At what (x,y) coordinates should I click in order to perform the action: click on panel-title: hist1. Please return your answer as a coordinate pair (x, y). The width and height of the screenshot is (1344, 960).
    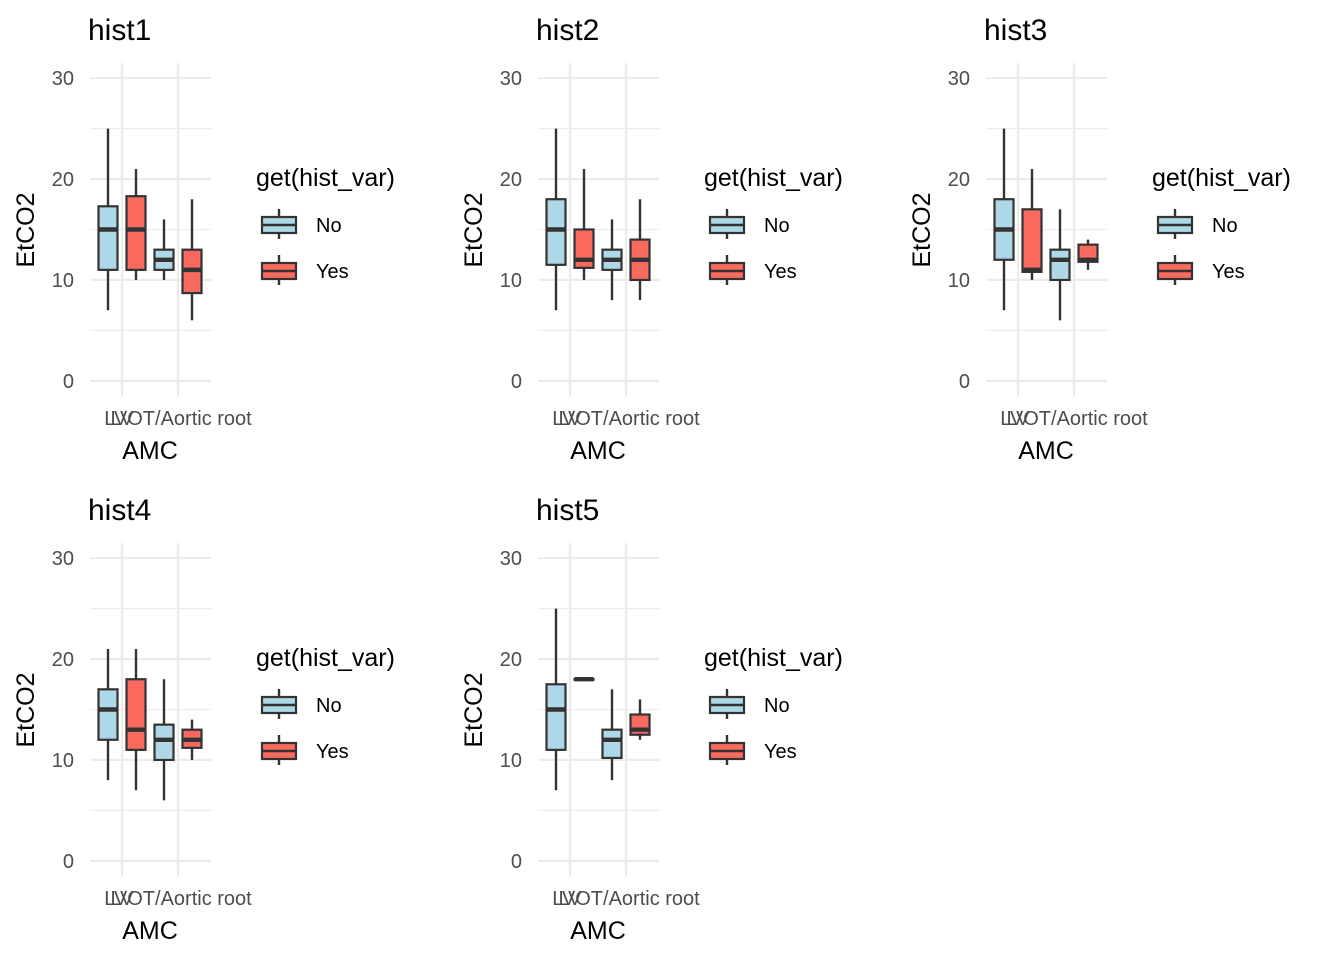
    Looking at the image, I should click on (119, 30).